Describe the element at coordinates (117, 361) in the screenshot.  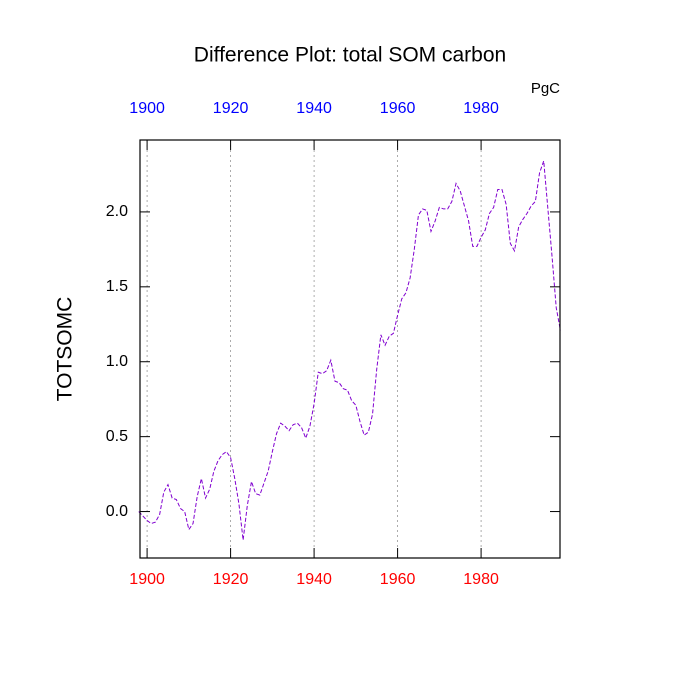
I see `y-tick-label: 1.0` at that location.